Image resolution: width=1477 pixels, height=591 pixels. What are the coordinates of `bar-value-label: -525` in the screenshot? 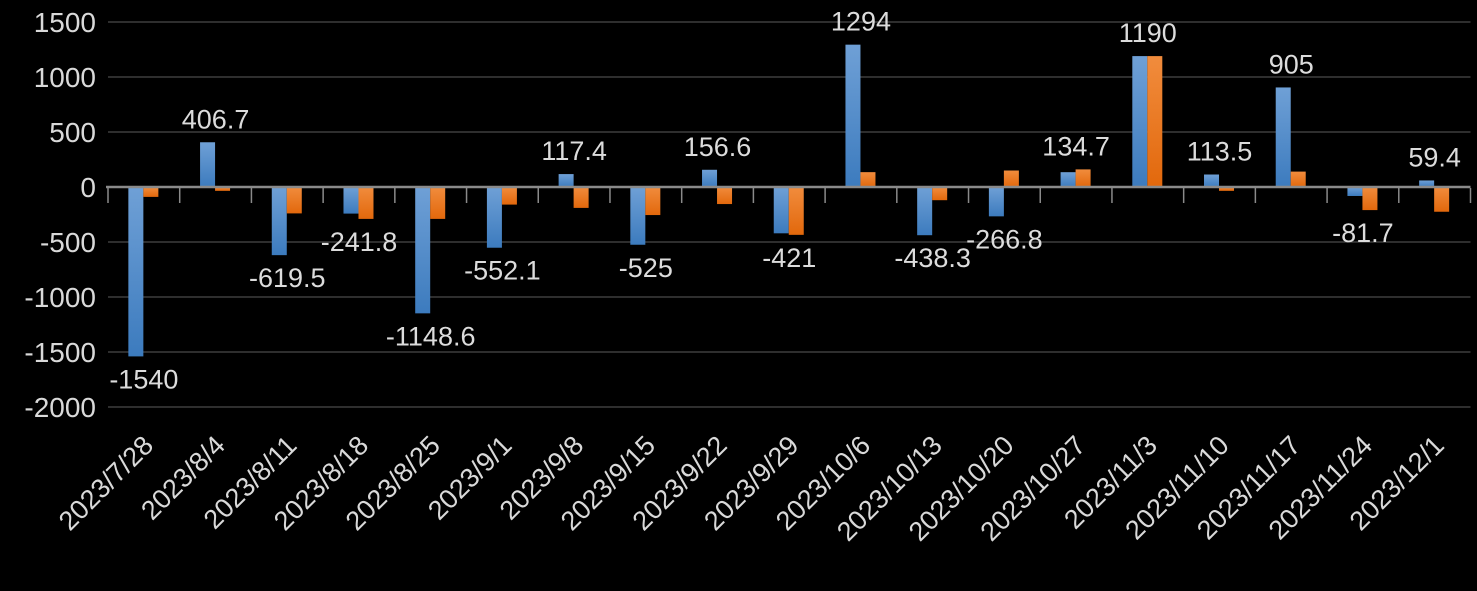 It's located at (646, 268).